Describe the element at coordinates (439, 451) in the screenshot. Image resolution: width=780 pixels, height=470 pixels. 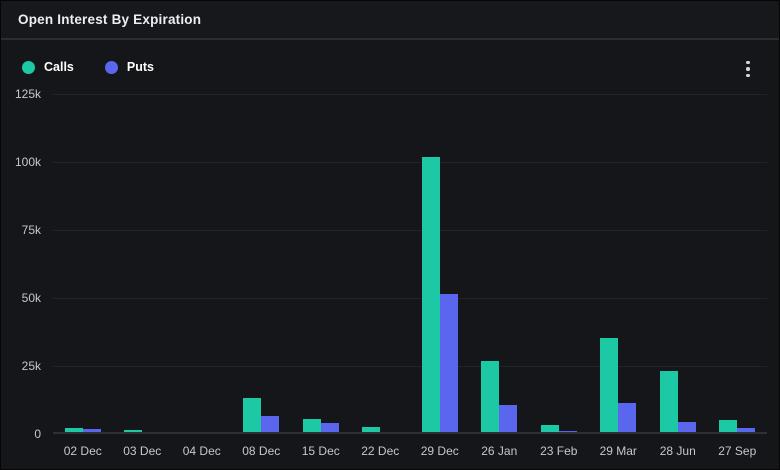
I see `x-tick-label: 29 Dec` at that location.